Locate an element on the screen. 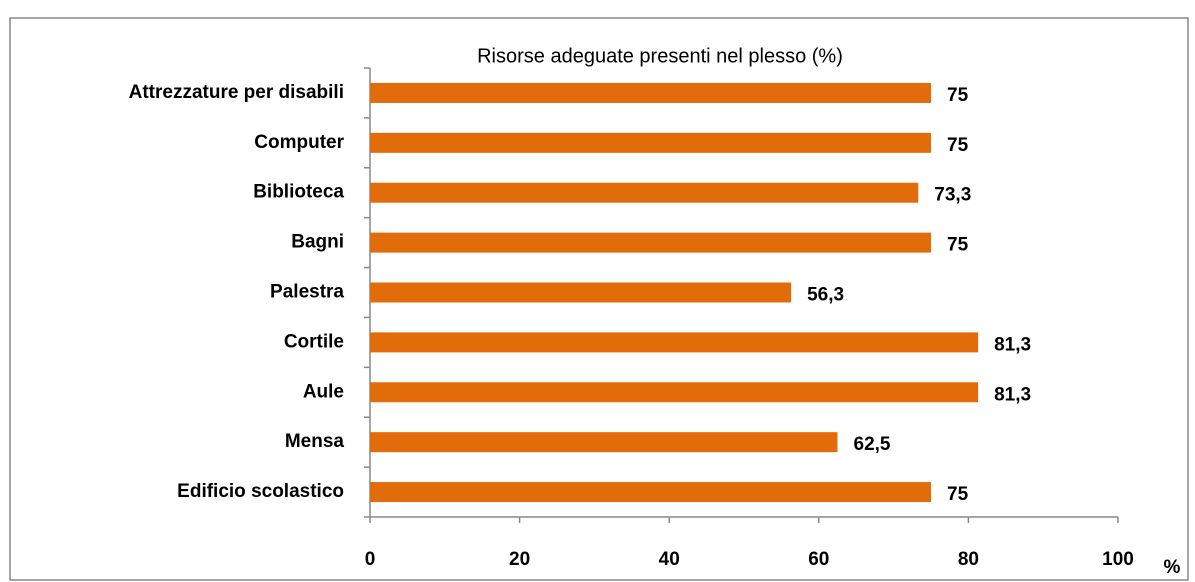  data-label: 62,5 is located at coordinates (872, 444).